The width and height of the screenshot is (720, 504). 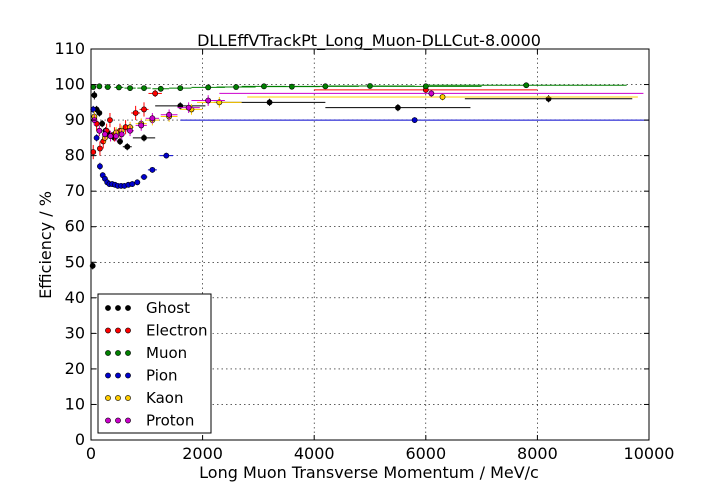 I want to click on series-pion, so click(x=369, y=147).